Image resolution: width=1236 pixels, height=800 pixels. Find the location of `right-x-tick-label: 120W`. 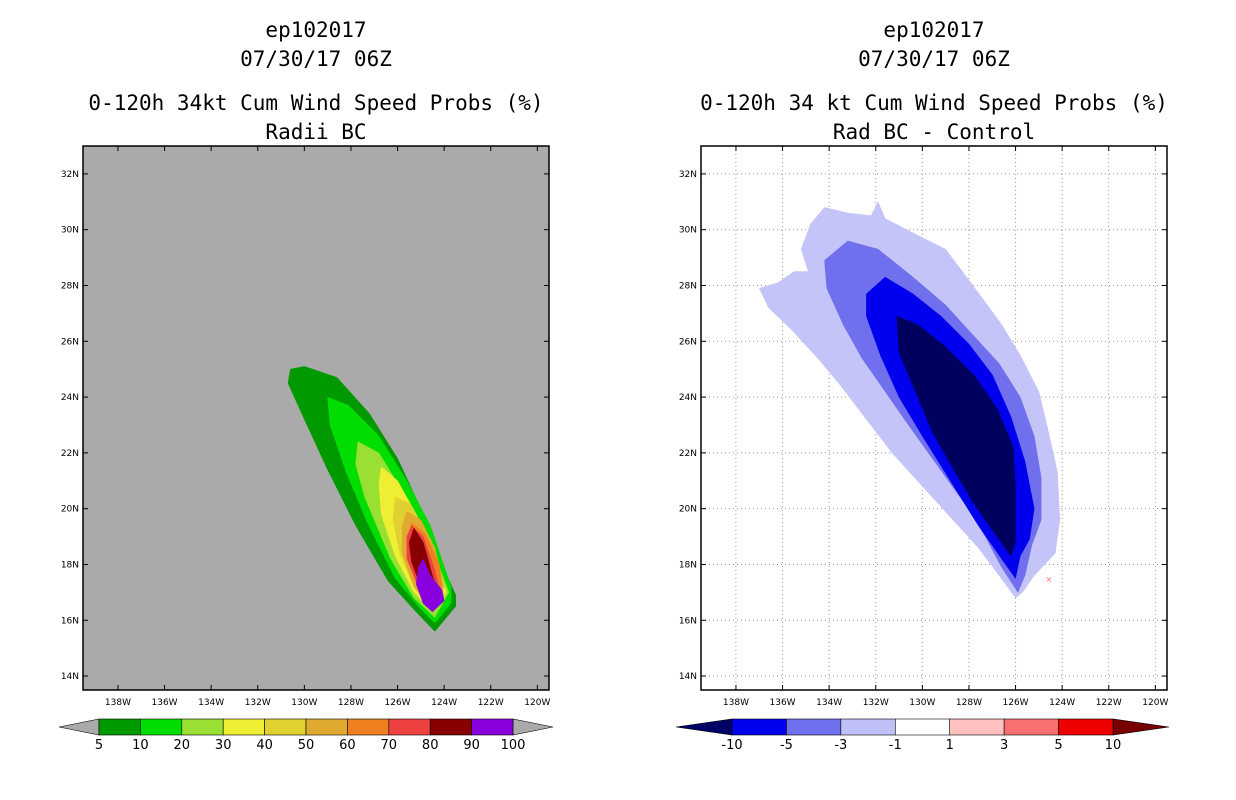

right-x-tick-label: 120W is located at coordinates (1155, 703).